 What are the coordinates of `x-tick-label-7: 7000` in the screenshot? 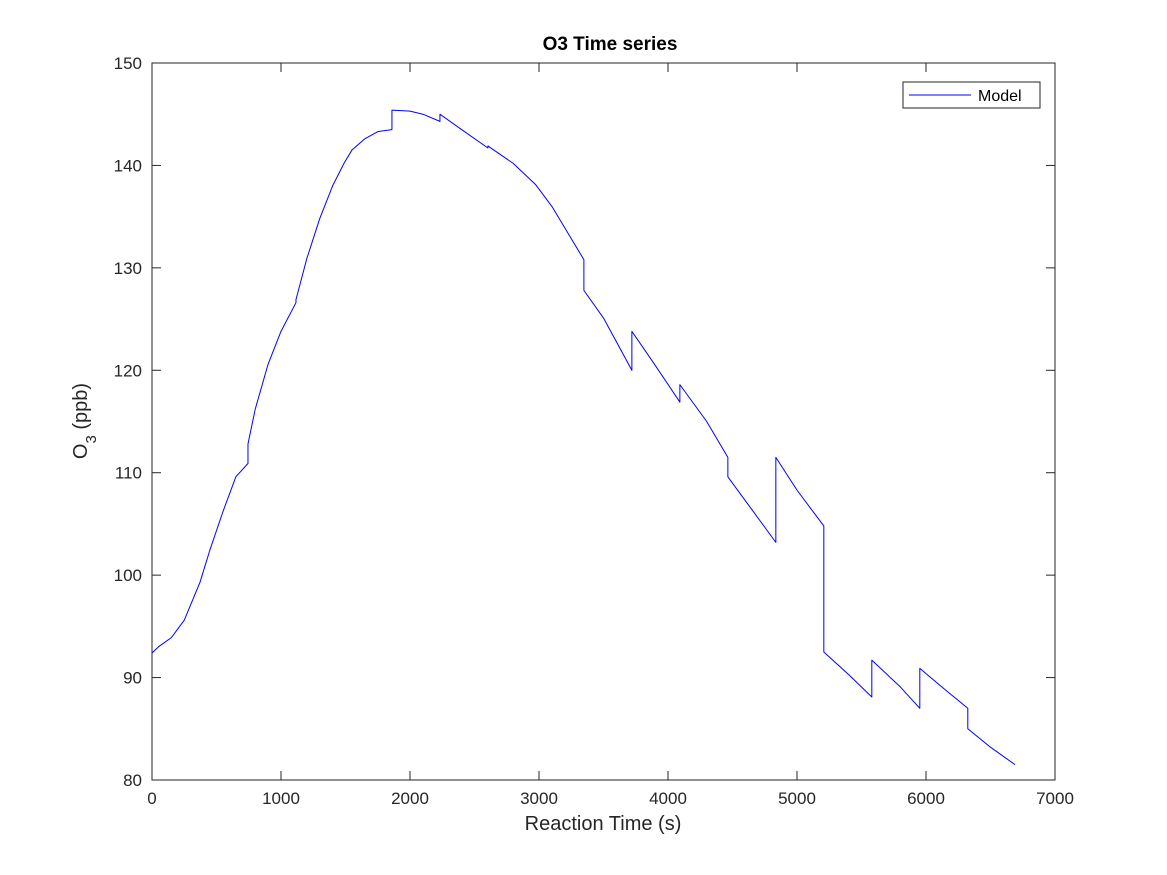 It's located at (1055, 798).